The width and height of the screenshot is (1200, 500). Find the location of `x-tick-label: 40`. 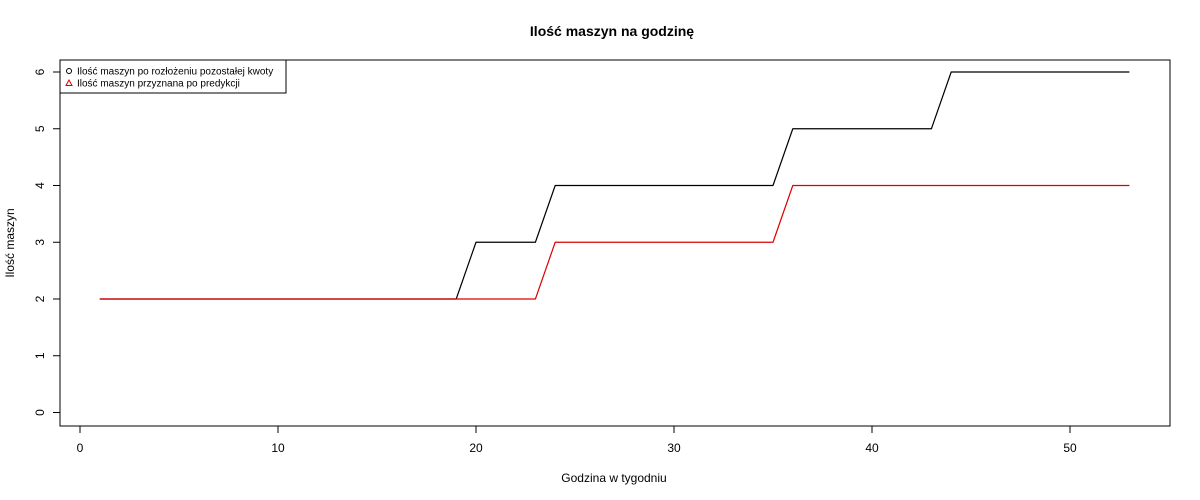

x-tick-label: 40 is located at coordinates (872, 448).